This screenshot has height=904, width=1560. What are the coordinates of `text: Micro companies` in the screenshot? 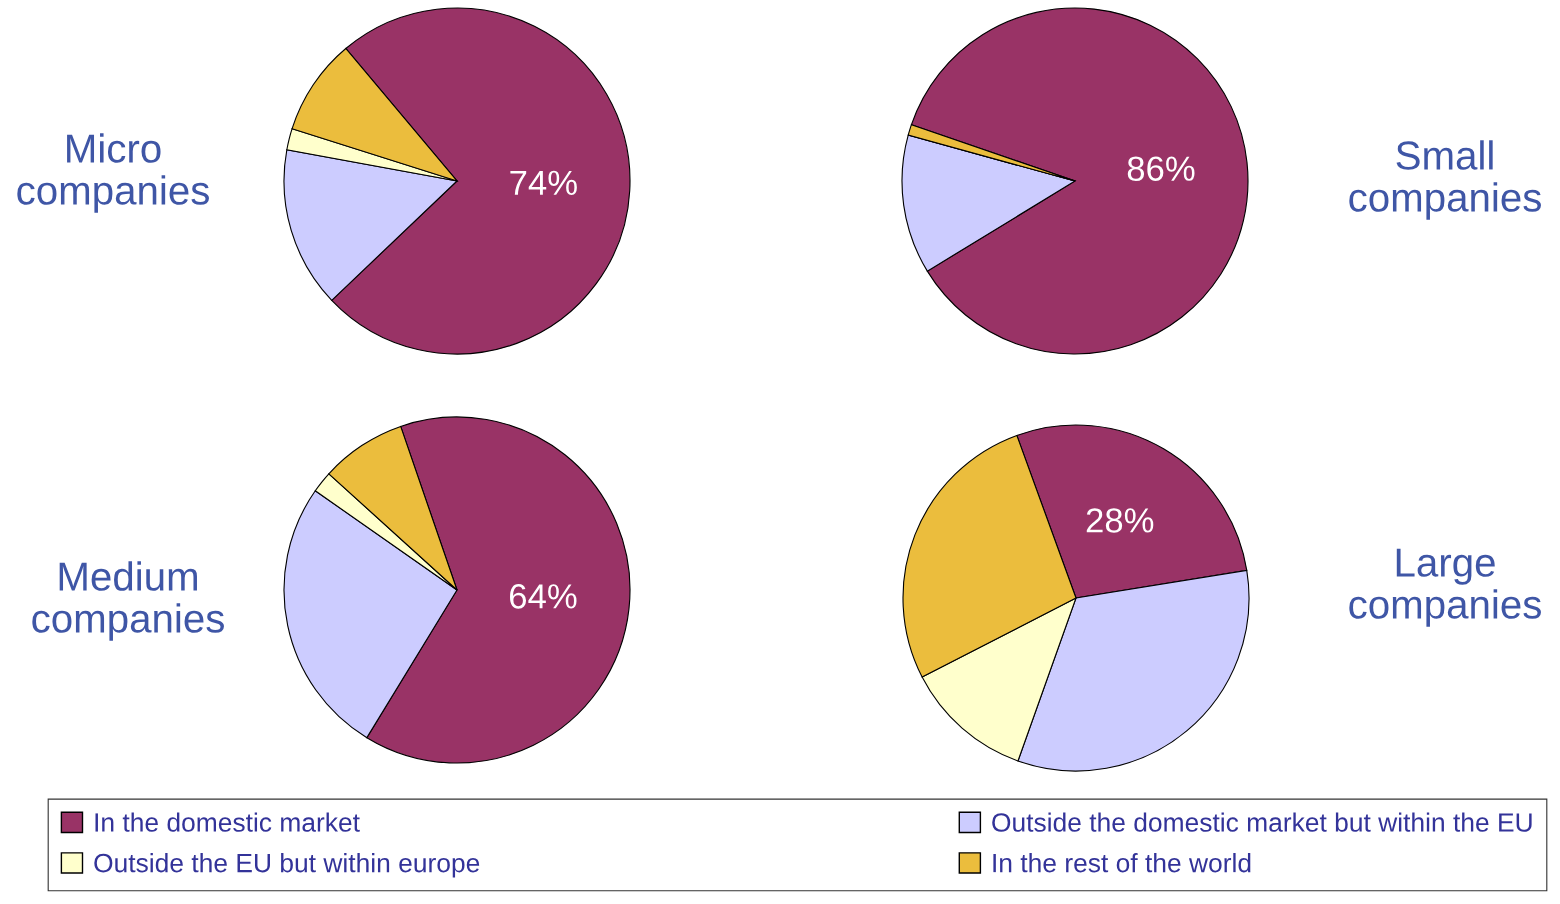 It's located at (113, 173).